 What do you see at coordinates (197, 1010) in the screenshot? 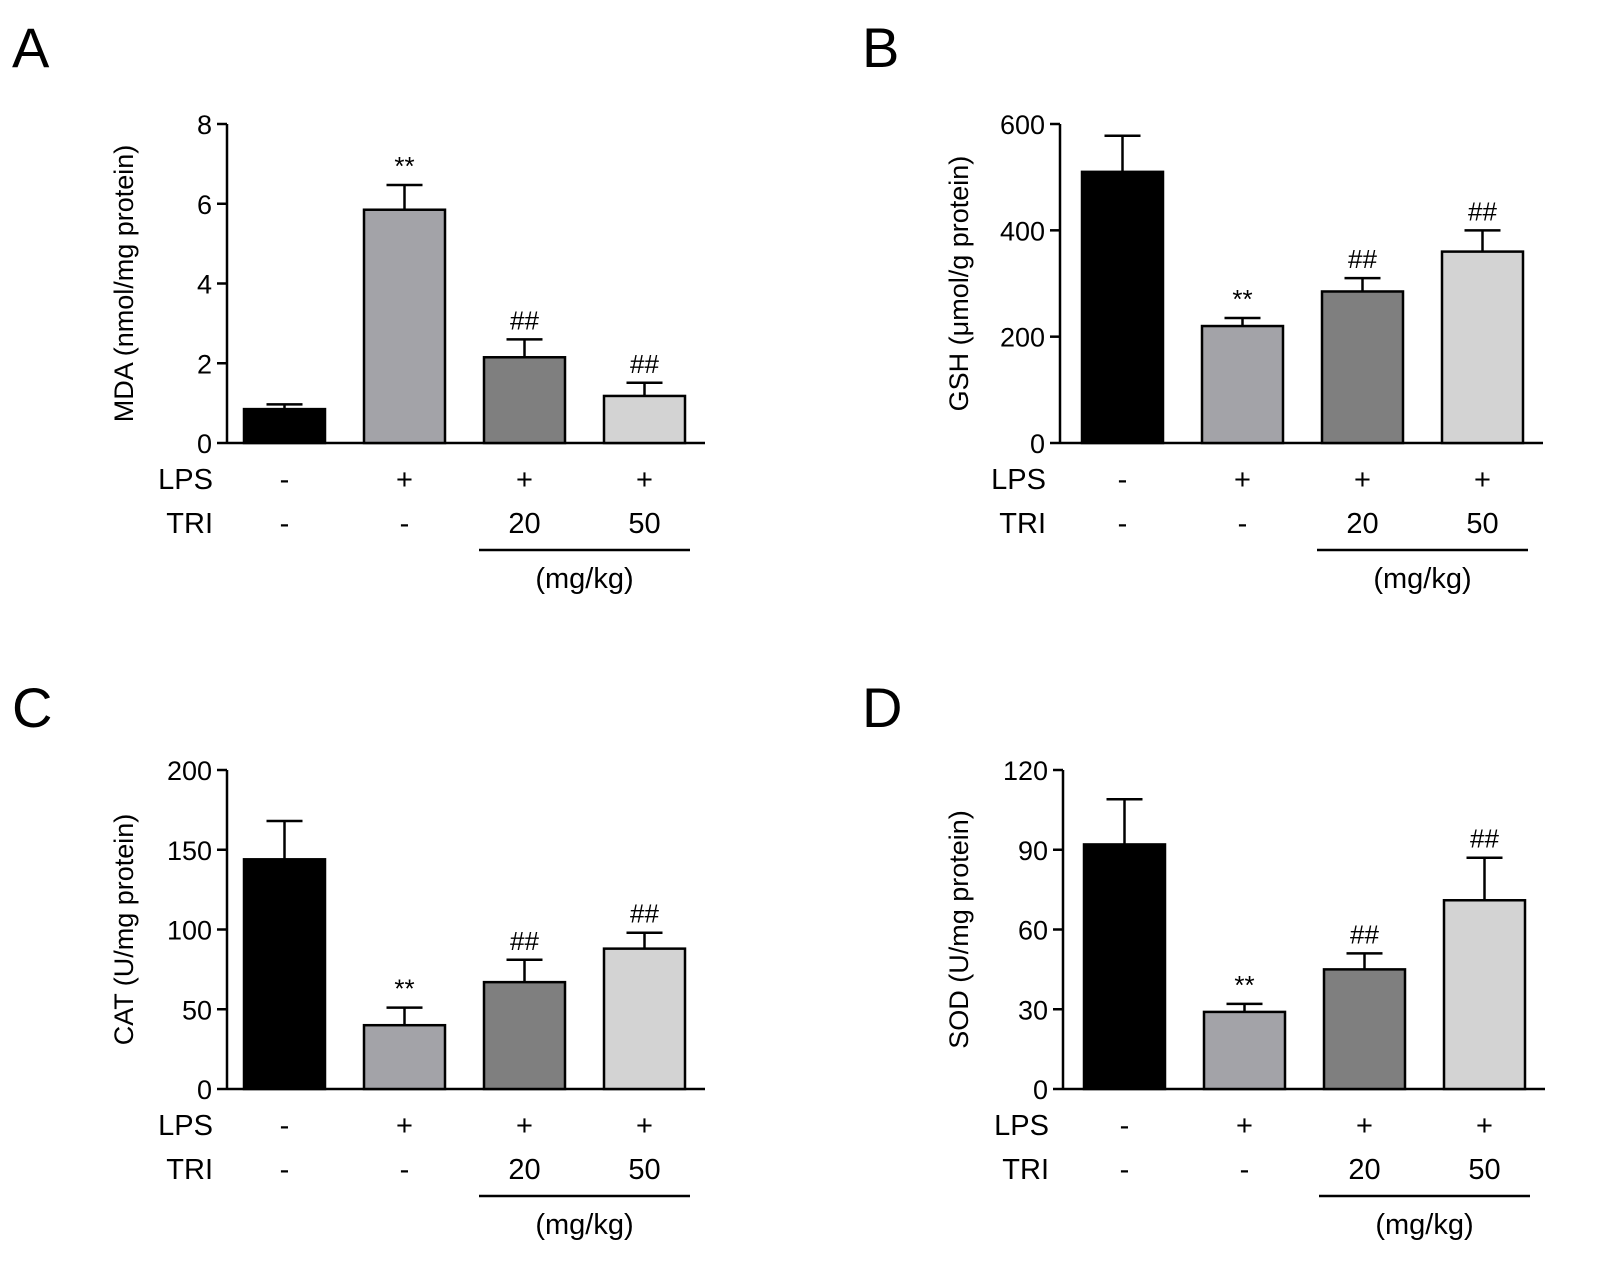
I see `y-tick-label: 50` at bounding box center [197, 1010].